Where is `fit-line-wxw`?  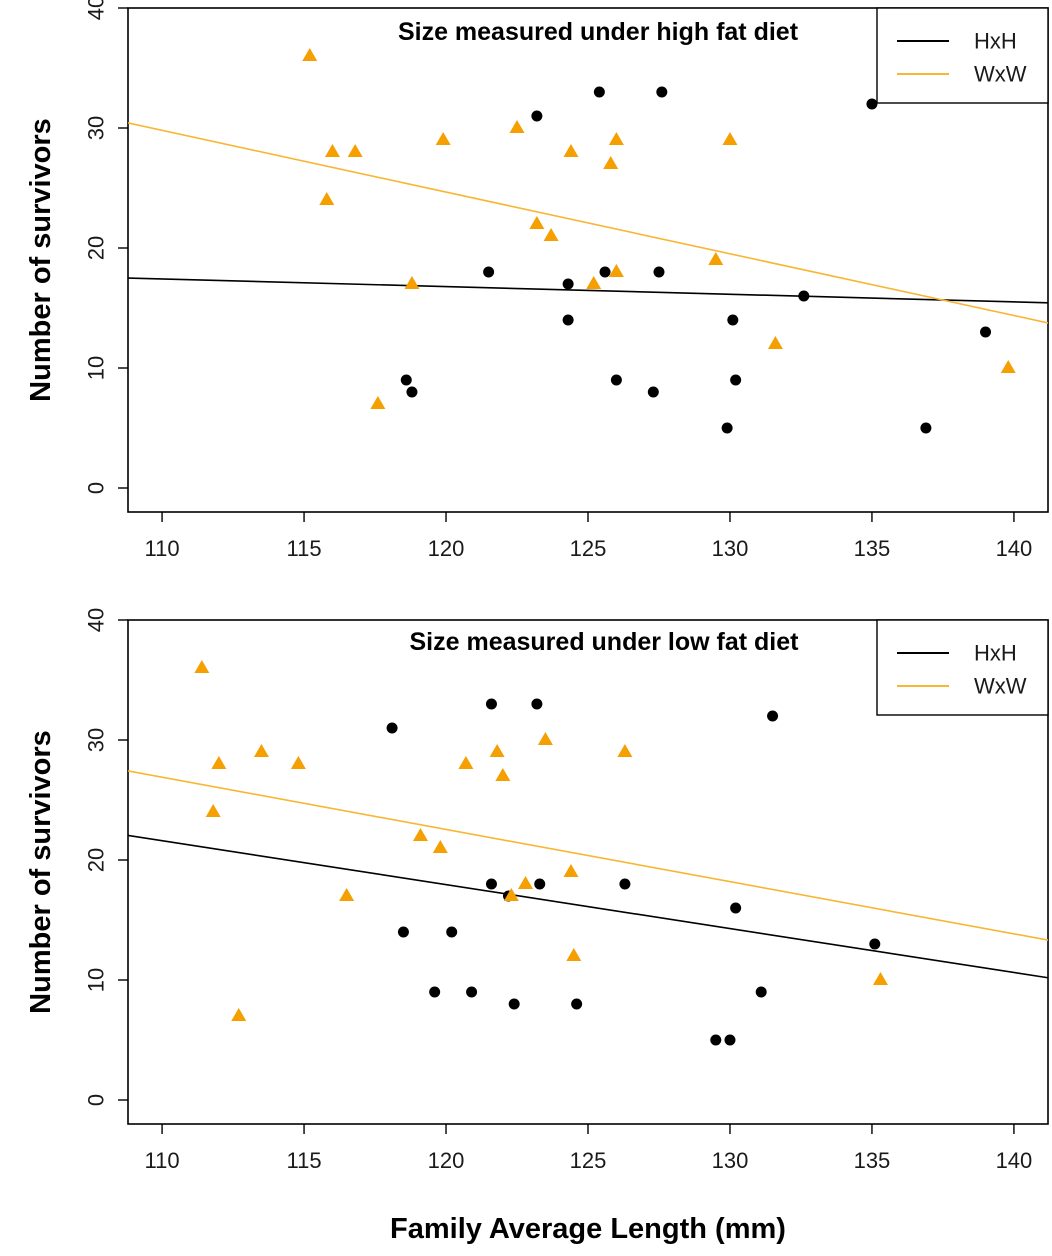
fit-line-wxw is located at coordinates (588, 855).